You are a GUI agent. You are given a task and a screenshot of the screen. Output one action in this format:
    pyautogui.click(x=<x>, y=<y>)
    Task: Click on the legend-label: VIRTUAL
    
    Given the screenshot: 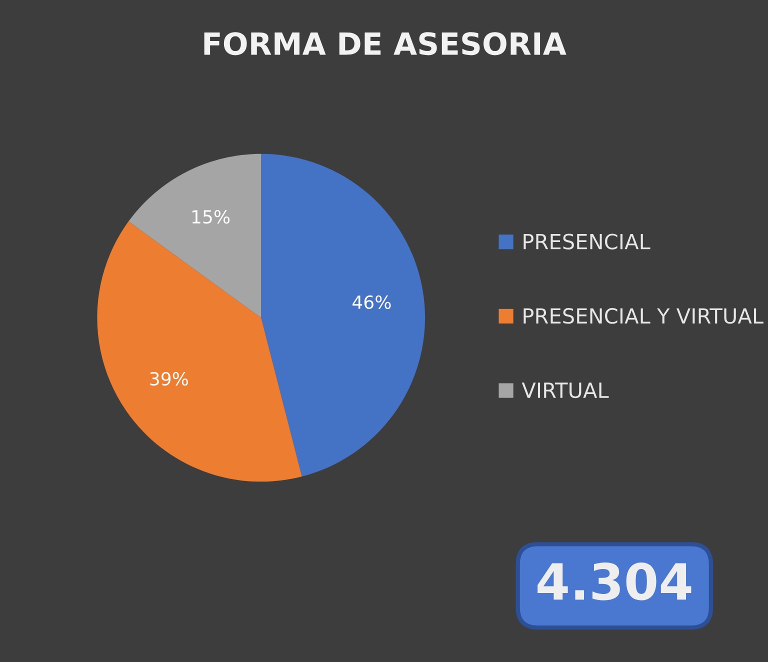 What is the action you would take?
    pyautogui.click(x=565, y=390)
    